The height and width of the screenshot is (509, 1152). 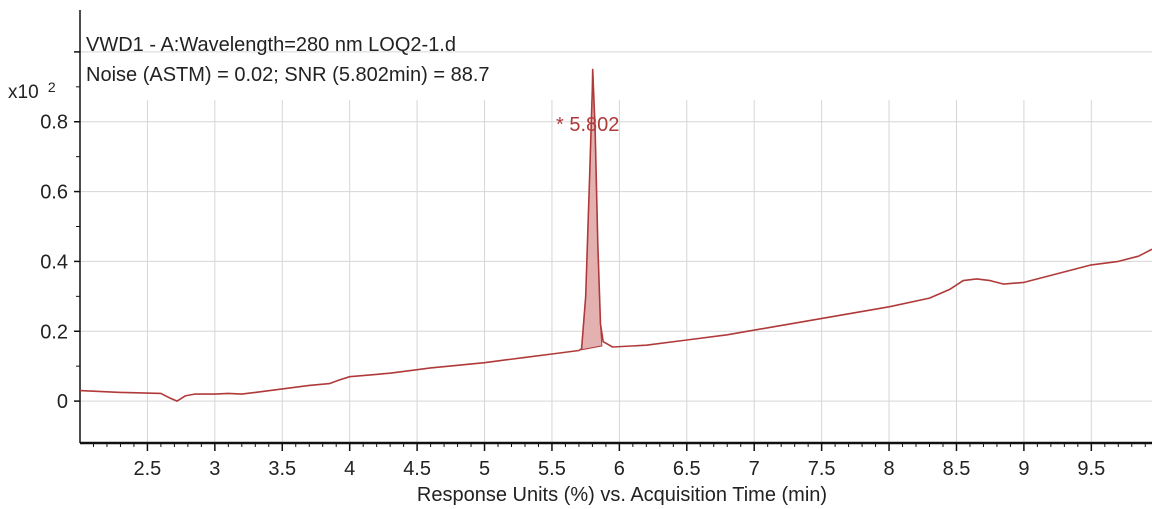 What do you see at coordinates (484, 469) in the screenshot?
I see `x-tick-label: 5` at bounding box center [484, 469].